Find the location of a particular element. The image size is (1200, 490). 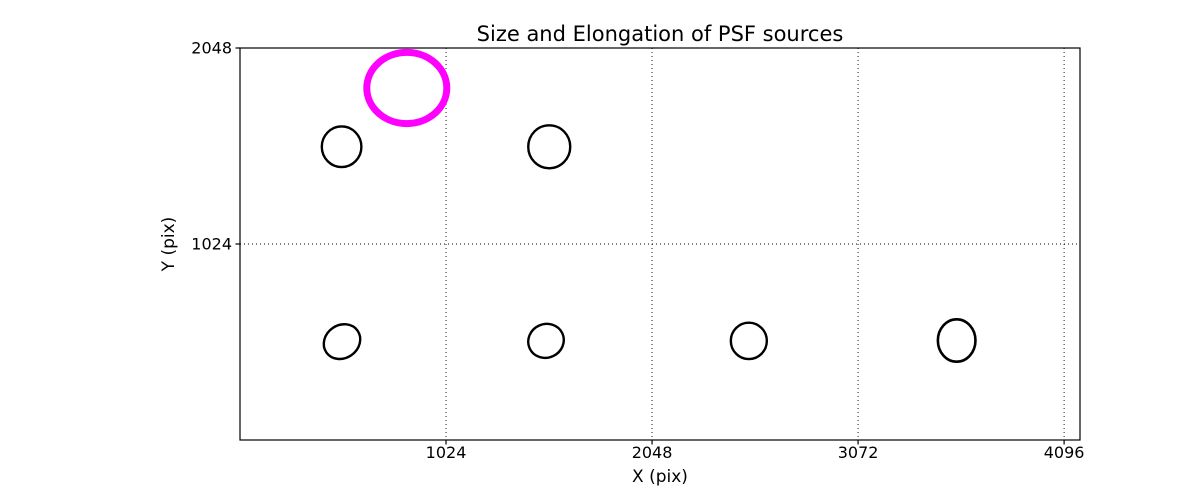

y-tick-label: 1024 is located at coordinates (211, 244).